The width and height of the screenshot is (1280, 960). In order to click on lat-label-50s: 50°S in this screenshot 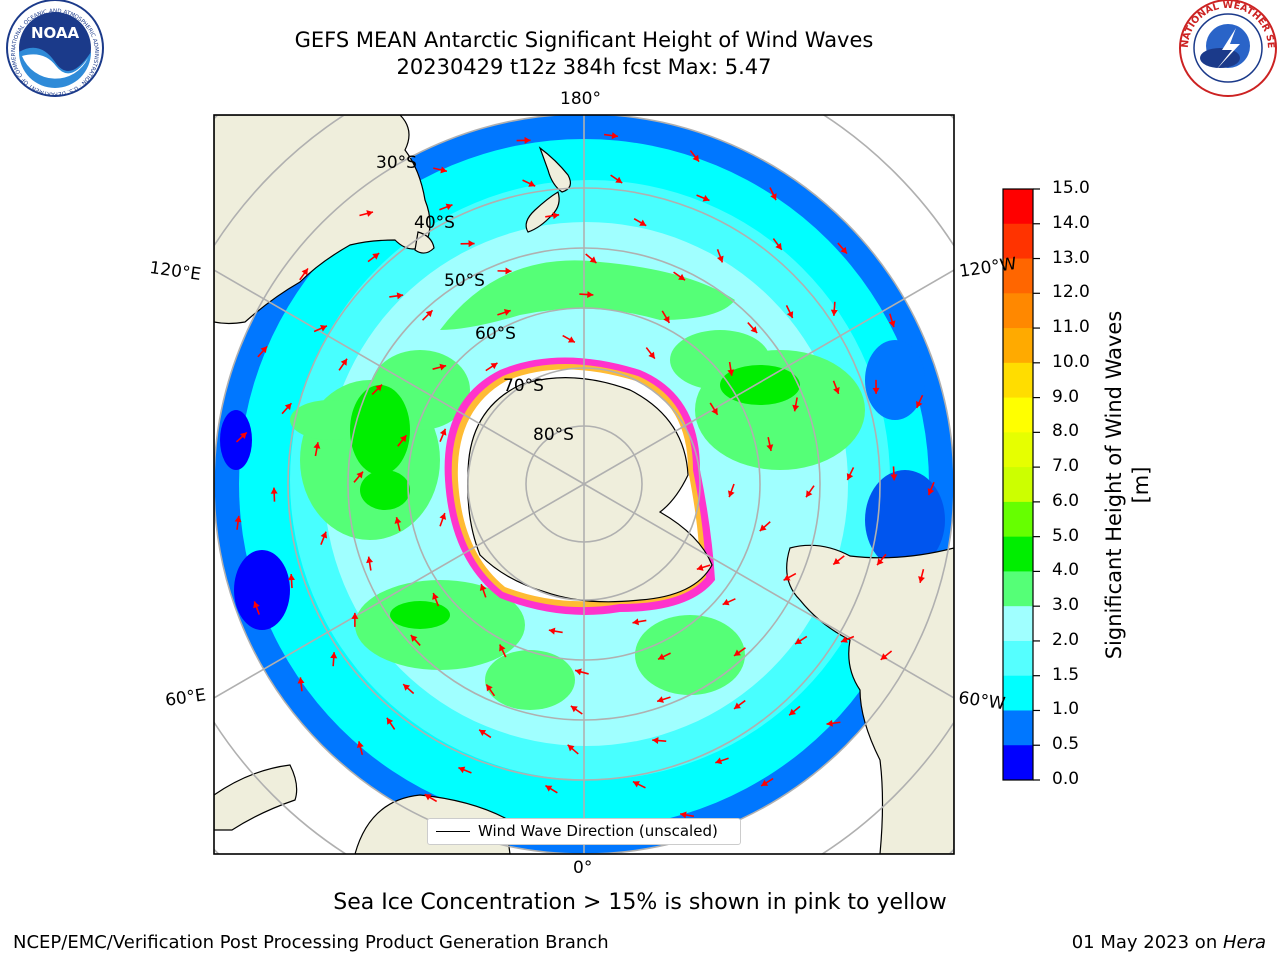, I will do `click(464, 281)`.